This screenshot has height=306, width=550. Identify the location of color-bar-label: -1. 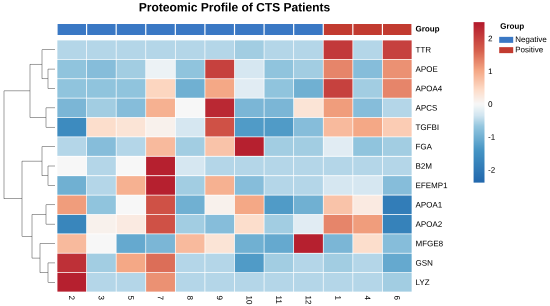
(491, 137).